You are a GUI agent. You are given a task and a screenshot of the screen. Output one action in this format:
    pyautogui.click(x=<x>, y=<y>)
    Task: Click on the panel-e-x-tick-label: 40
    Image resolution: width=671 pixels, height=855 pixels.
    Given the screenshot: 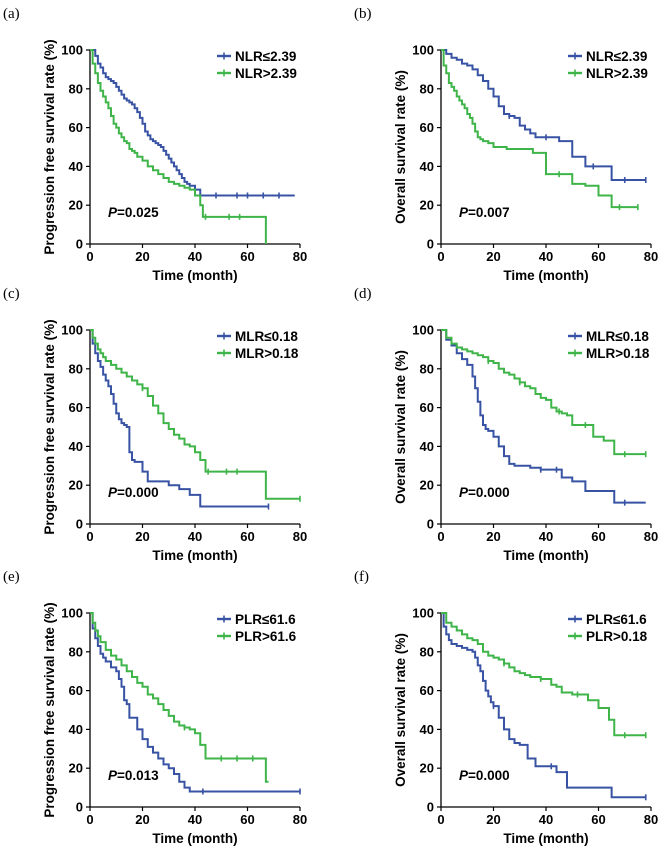 What is the action you would take?
    pyautogui.click(x=195, y=819)
    